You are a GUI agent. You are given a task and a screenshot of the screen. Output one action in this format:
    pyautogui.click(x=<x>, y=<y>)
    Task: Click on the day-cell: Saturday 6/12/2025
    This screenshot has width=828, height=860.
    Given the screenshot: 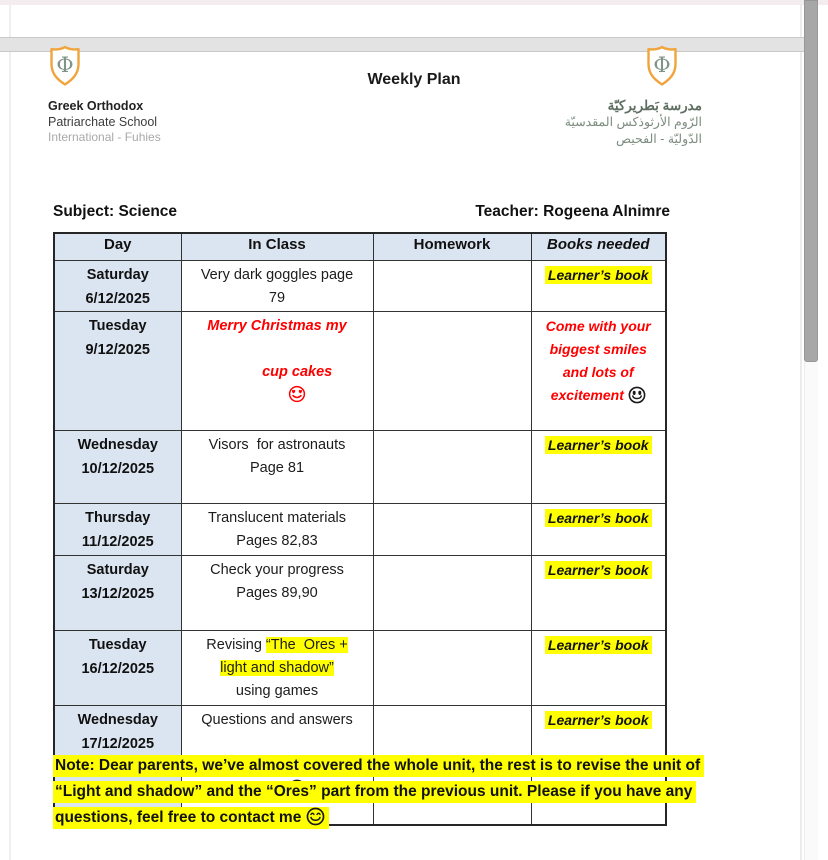 What is the action you would take?
    pyautogui.click(x=117, y=285)
    